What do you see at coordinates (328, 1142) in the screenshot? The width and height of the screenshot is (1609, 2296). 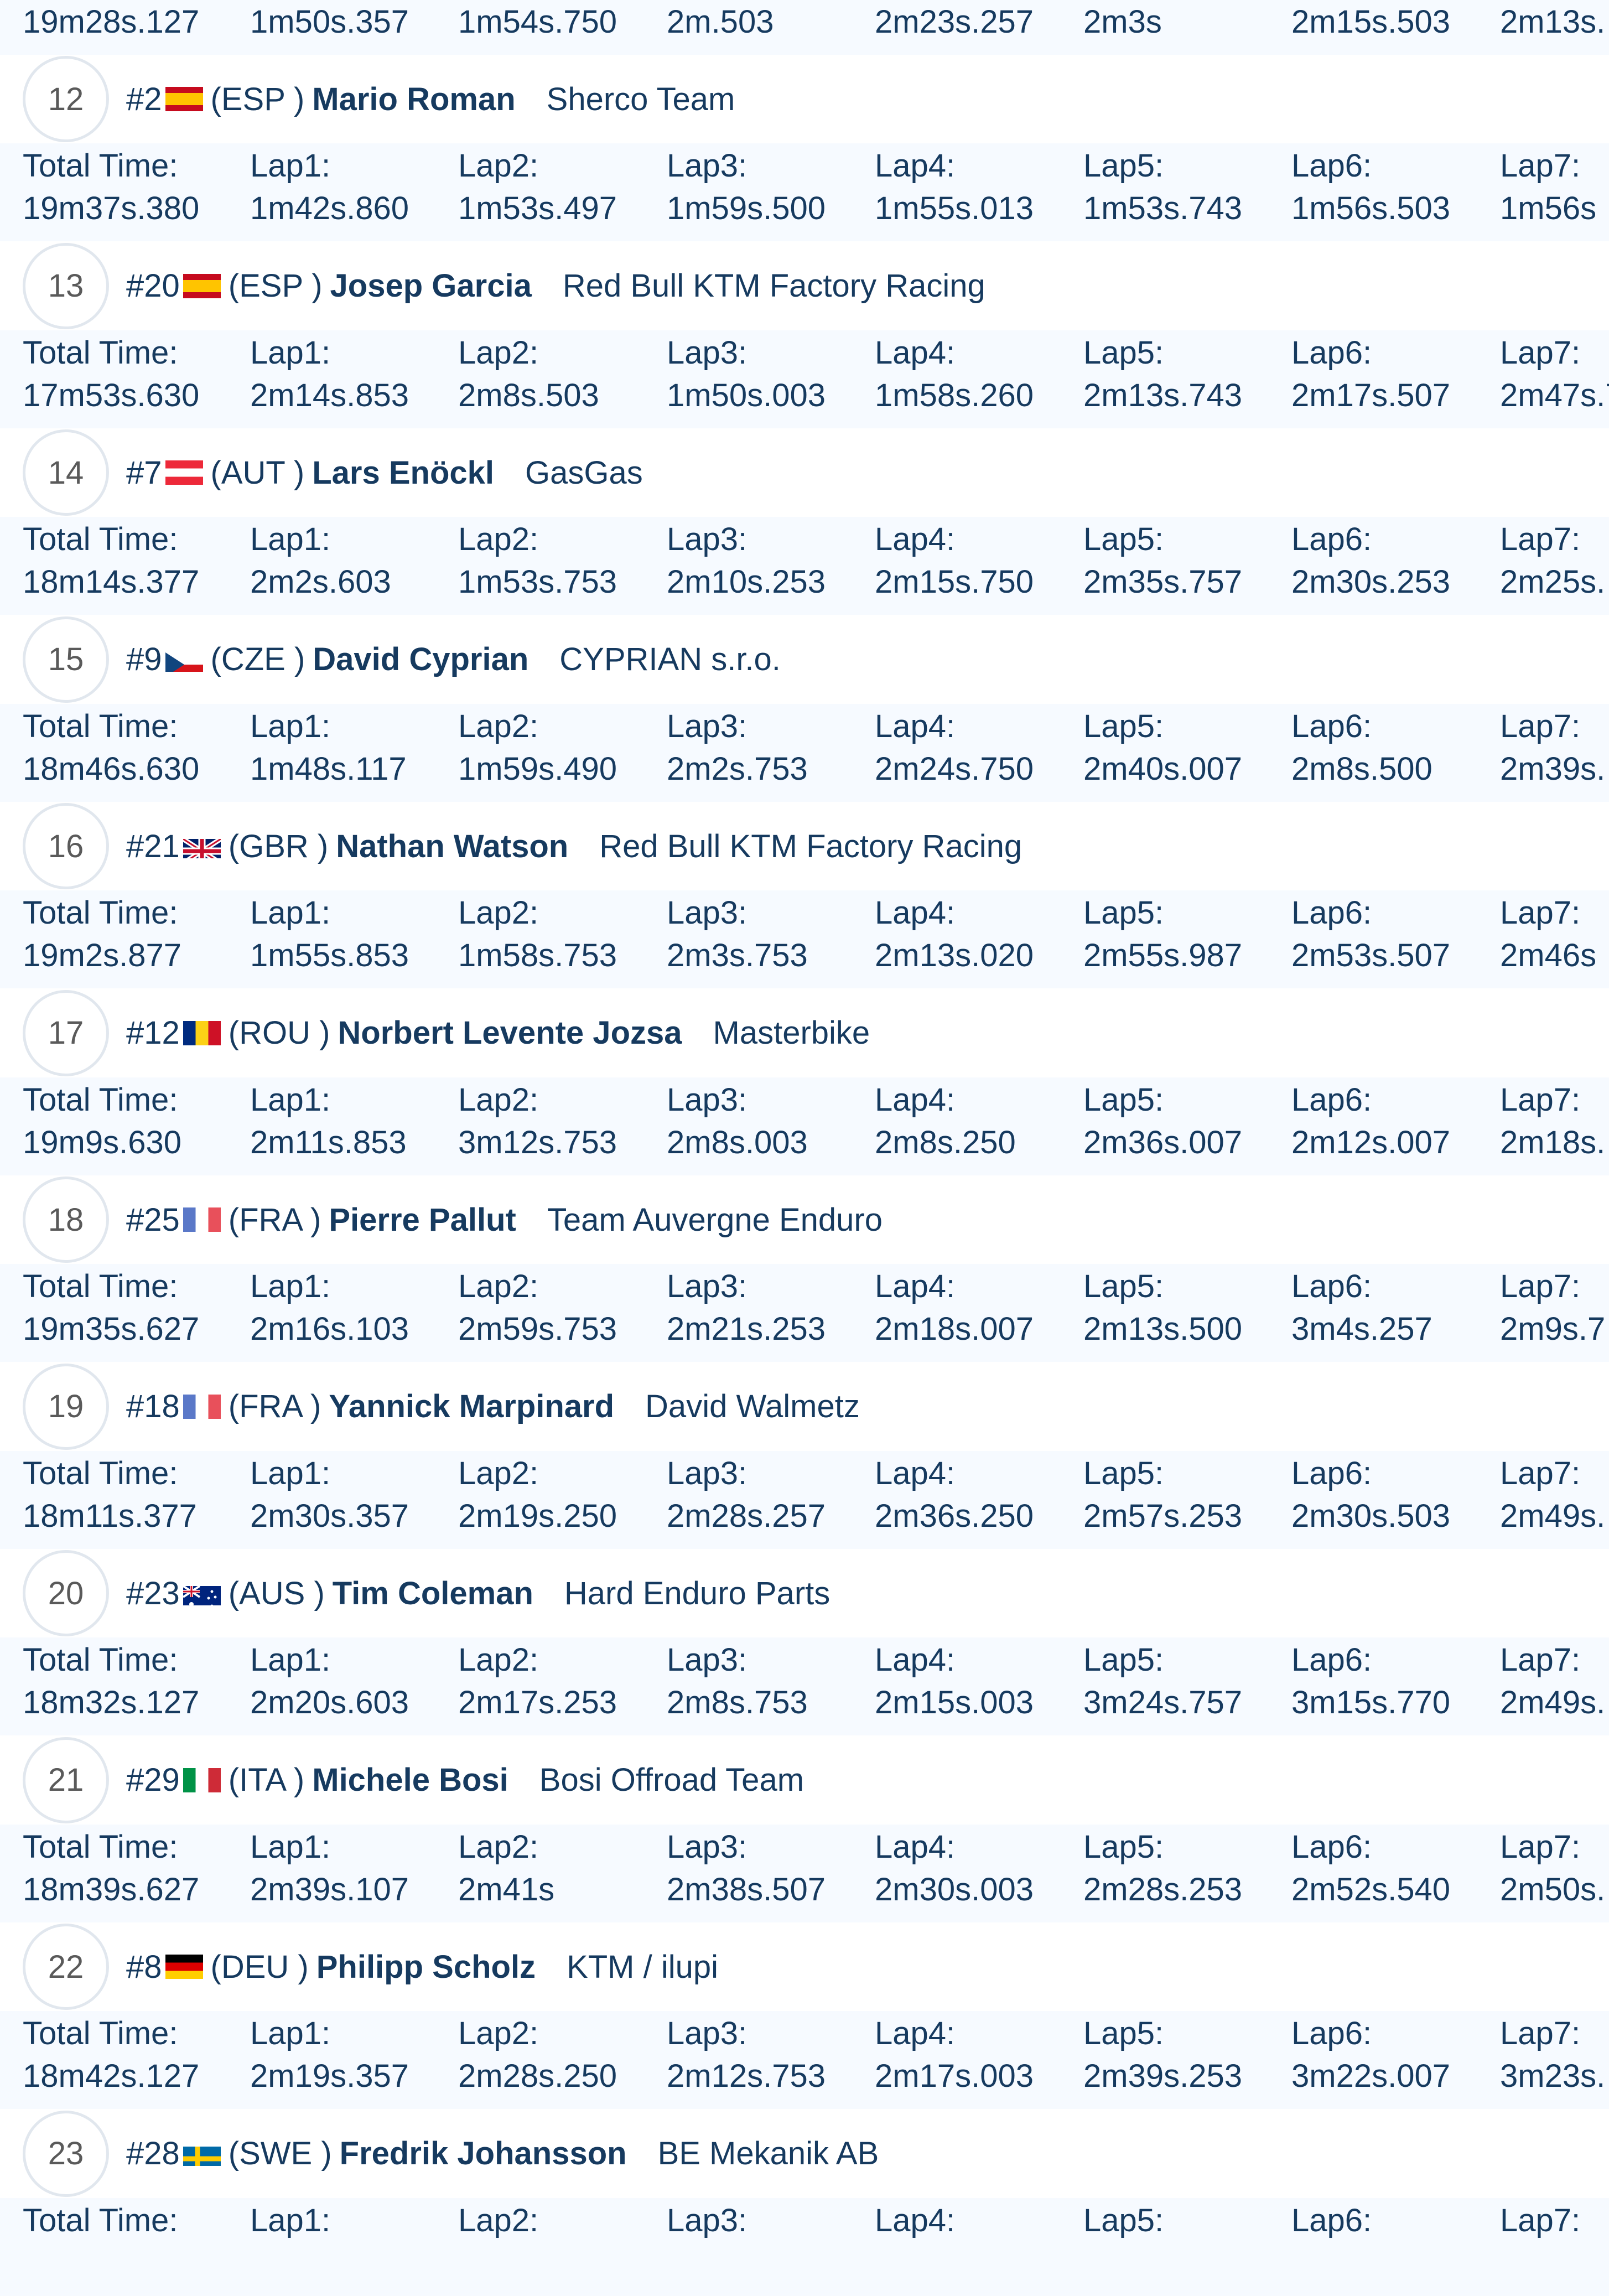 I see `time-value: 2m11s.853` at bounding box center [328, 1142].